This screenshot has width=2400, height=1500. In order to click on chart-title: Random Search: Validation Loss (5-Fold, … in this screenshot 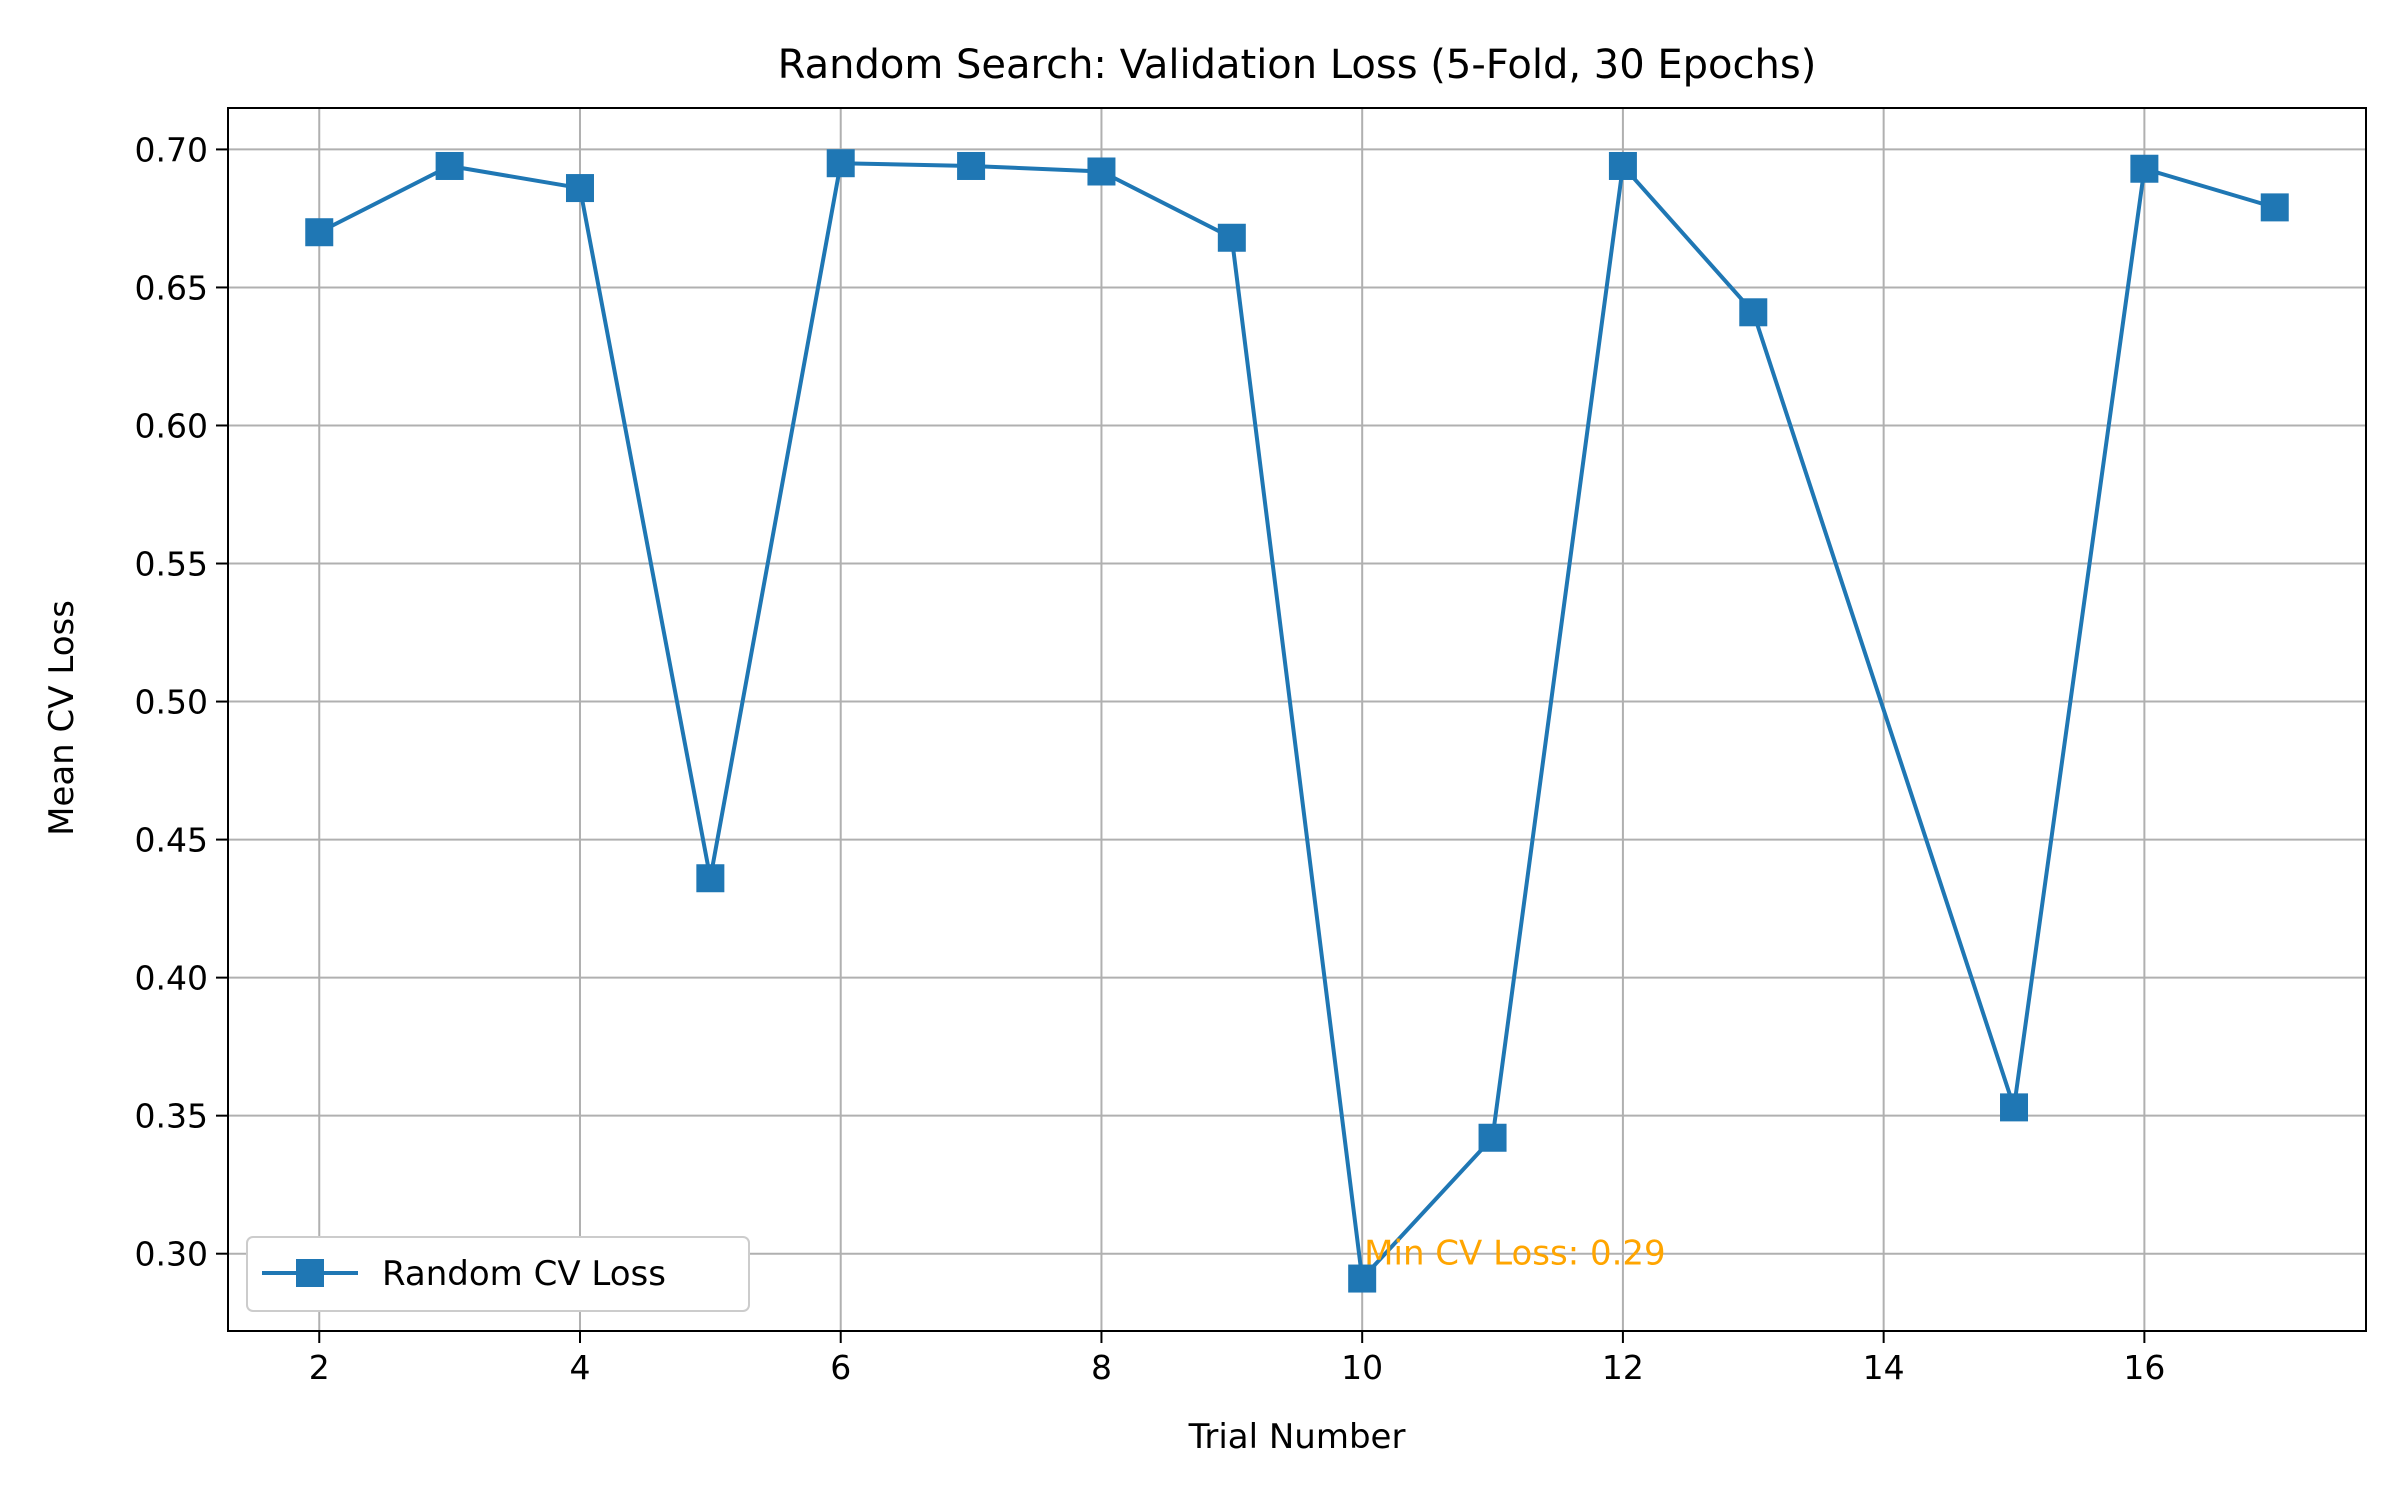, I will do `click(1297, 65)`.